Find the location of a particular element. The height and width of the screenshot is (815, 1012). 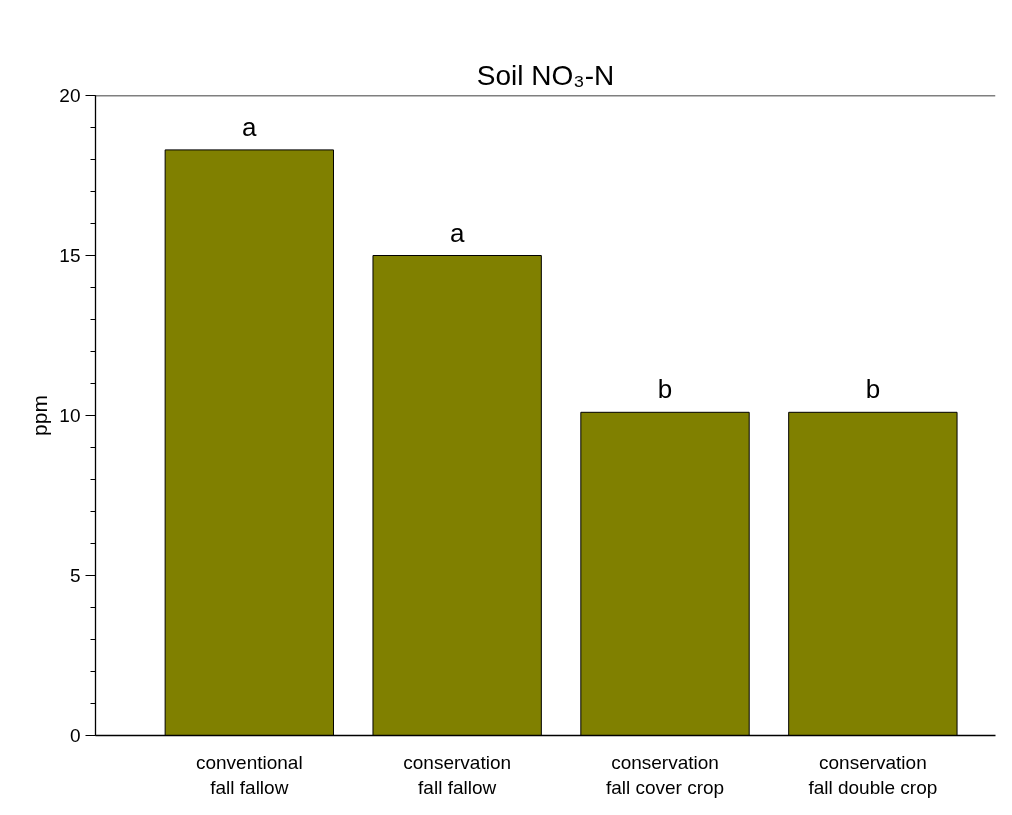

y-tick-label: 15 is located at coordinates (70, 255).